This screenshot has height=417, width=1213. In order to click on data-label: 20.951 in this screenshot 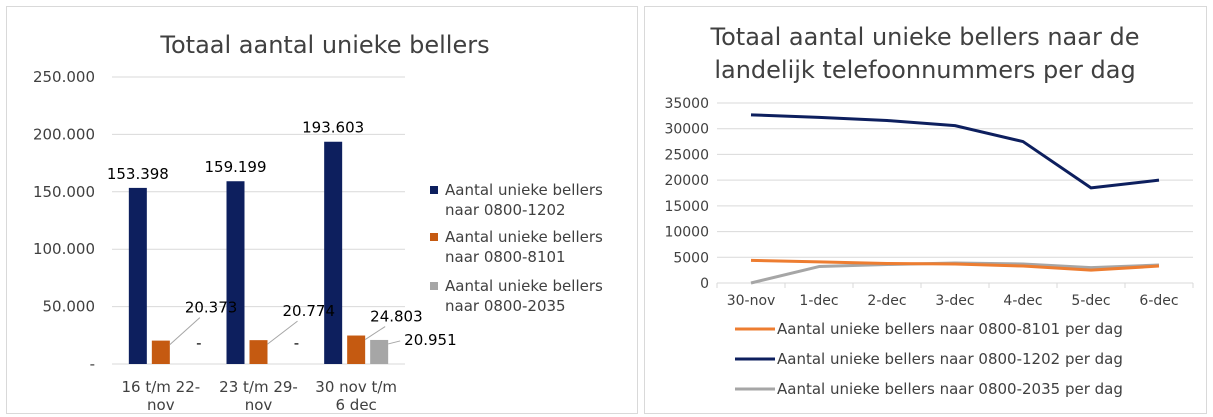, I will do `click(430, 340)`.